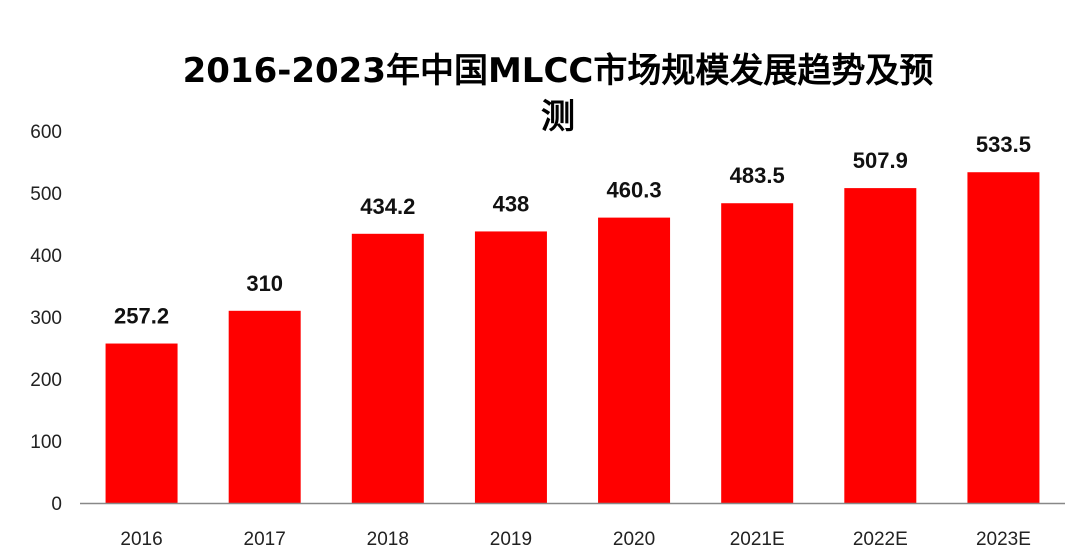  I want to click on y-axis-ticks: 0 100 200 300 400 500 600, so click(46, 318).